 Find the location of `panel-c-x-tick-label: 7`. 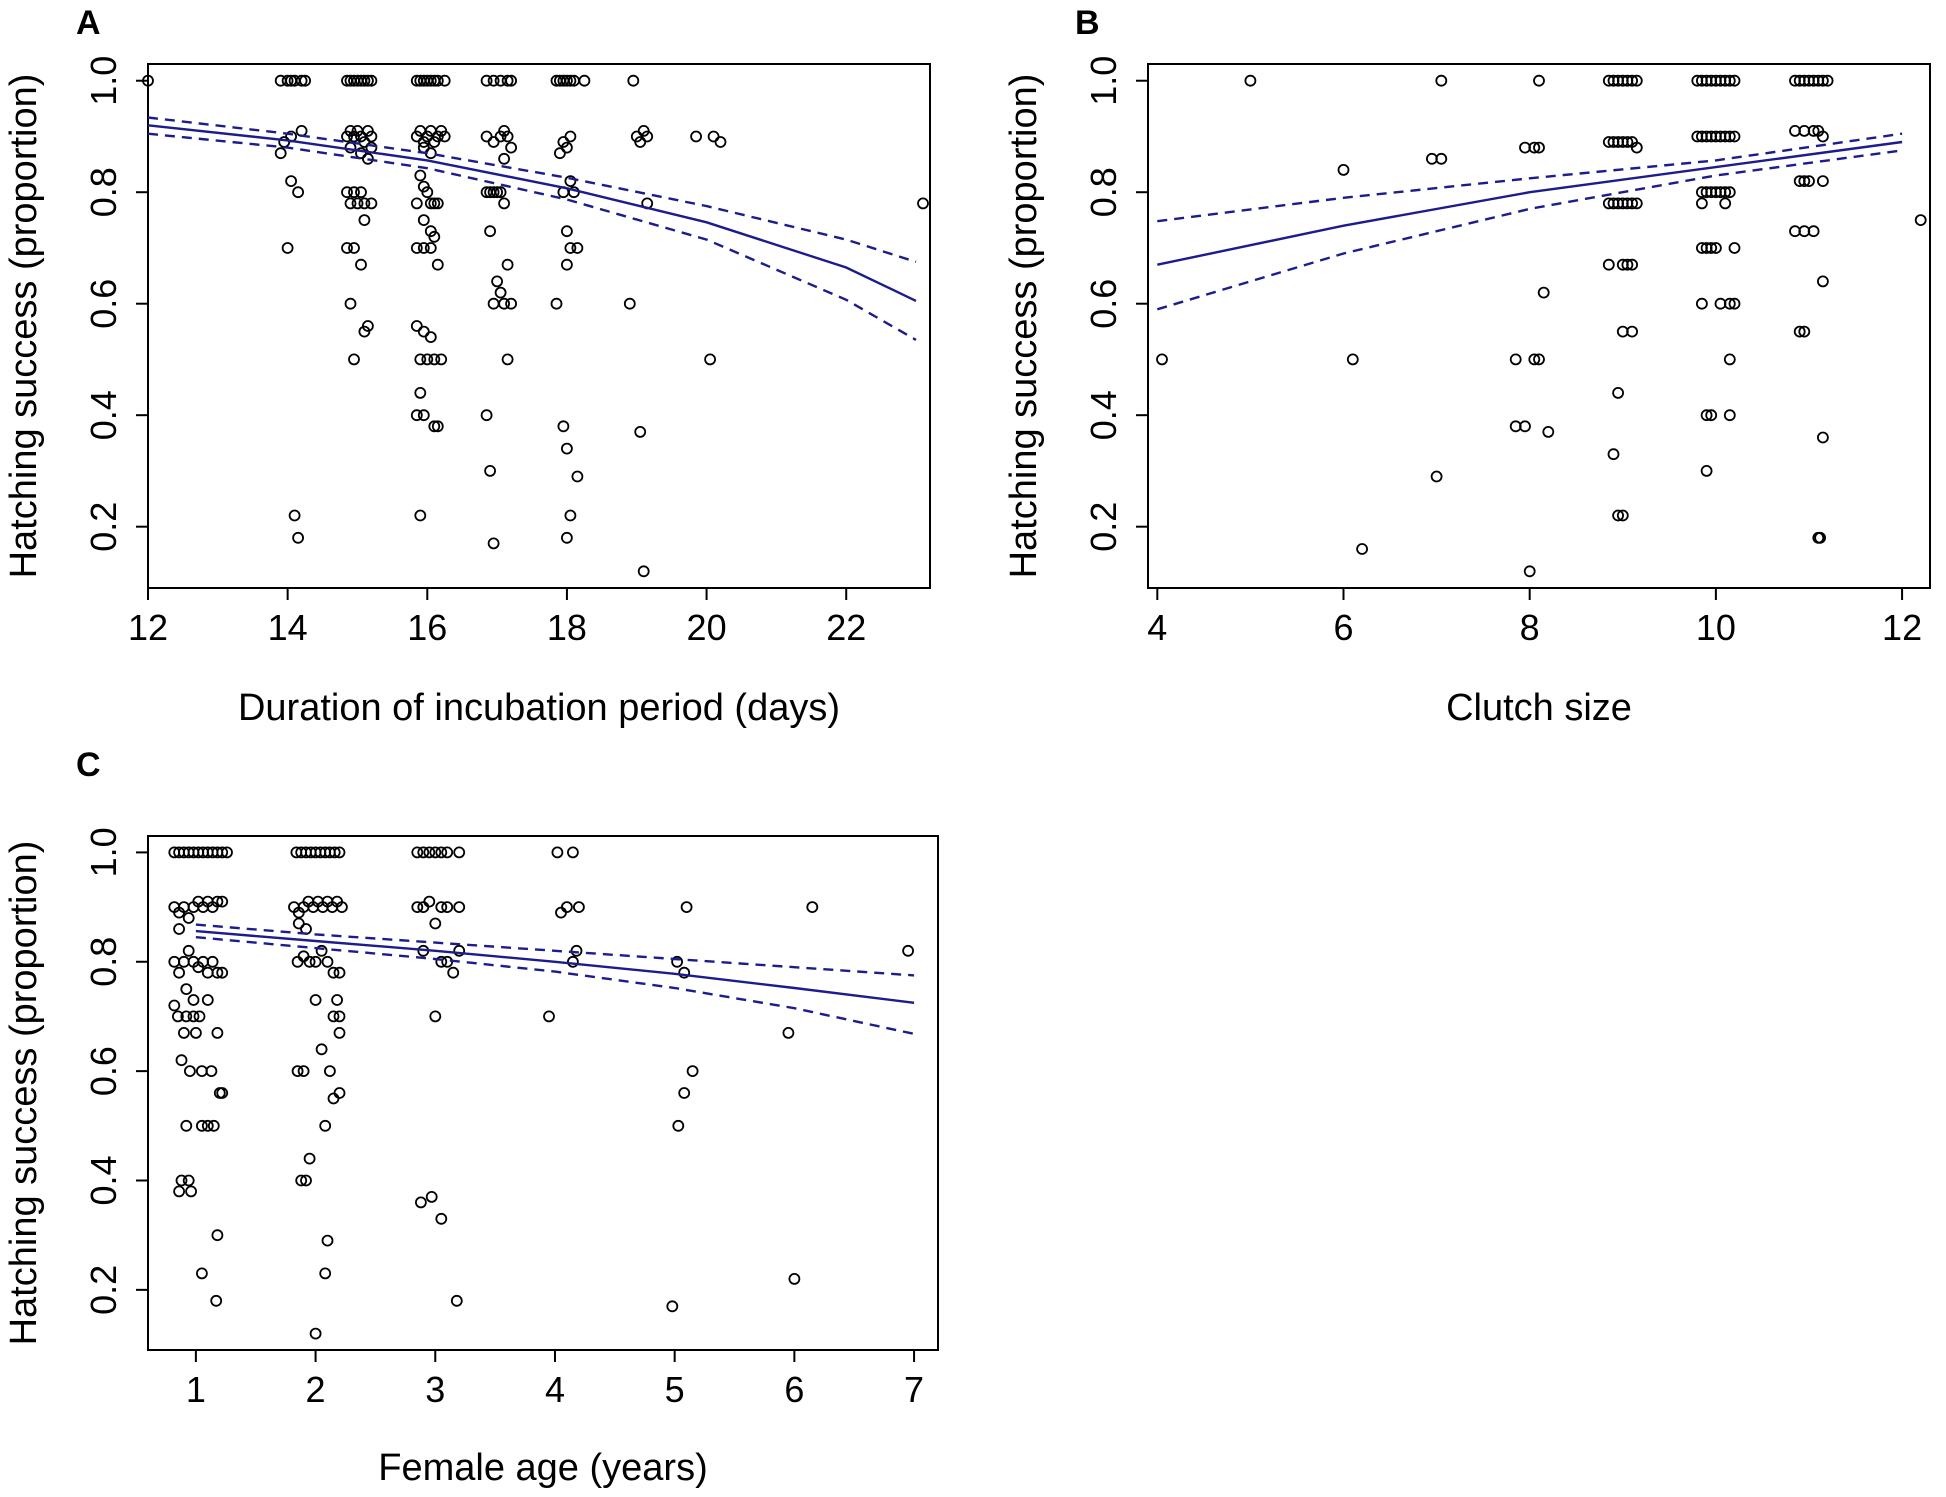

panel-c-x-tick-label: 7 is located at coordinates (914, 1389).